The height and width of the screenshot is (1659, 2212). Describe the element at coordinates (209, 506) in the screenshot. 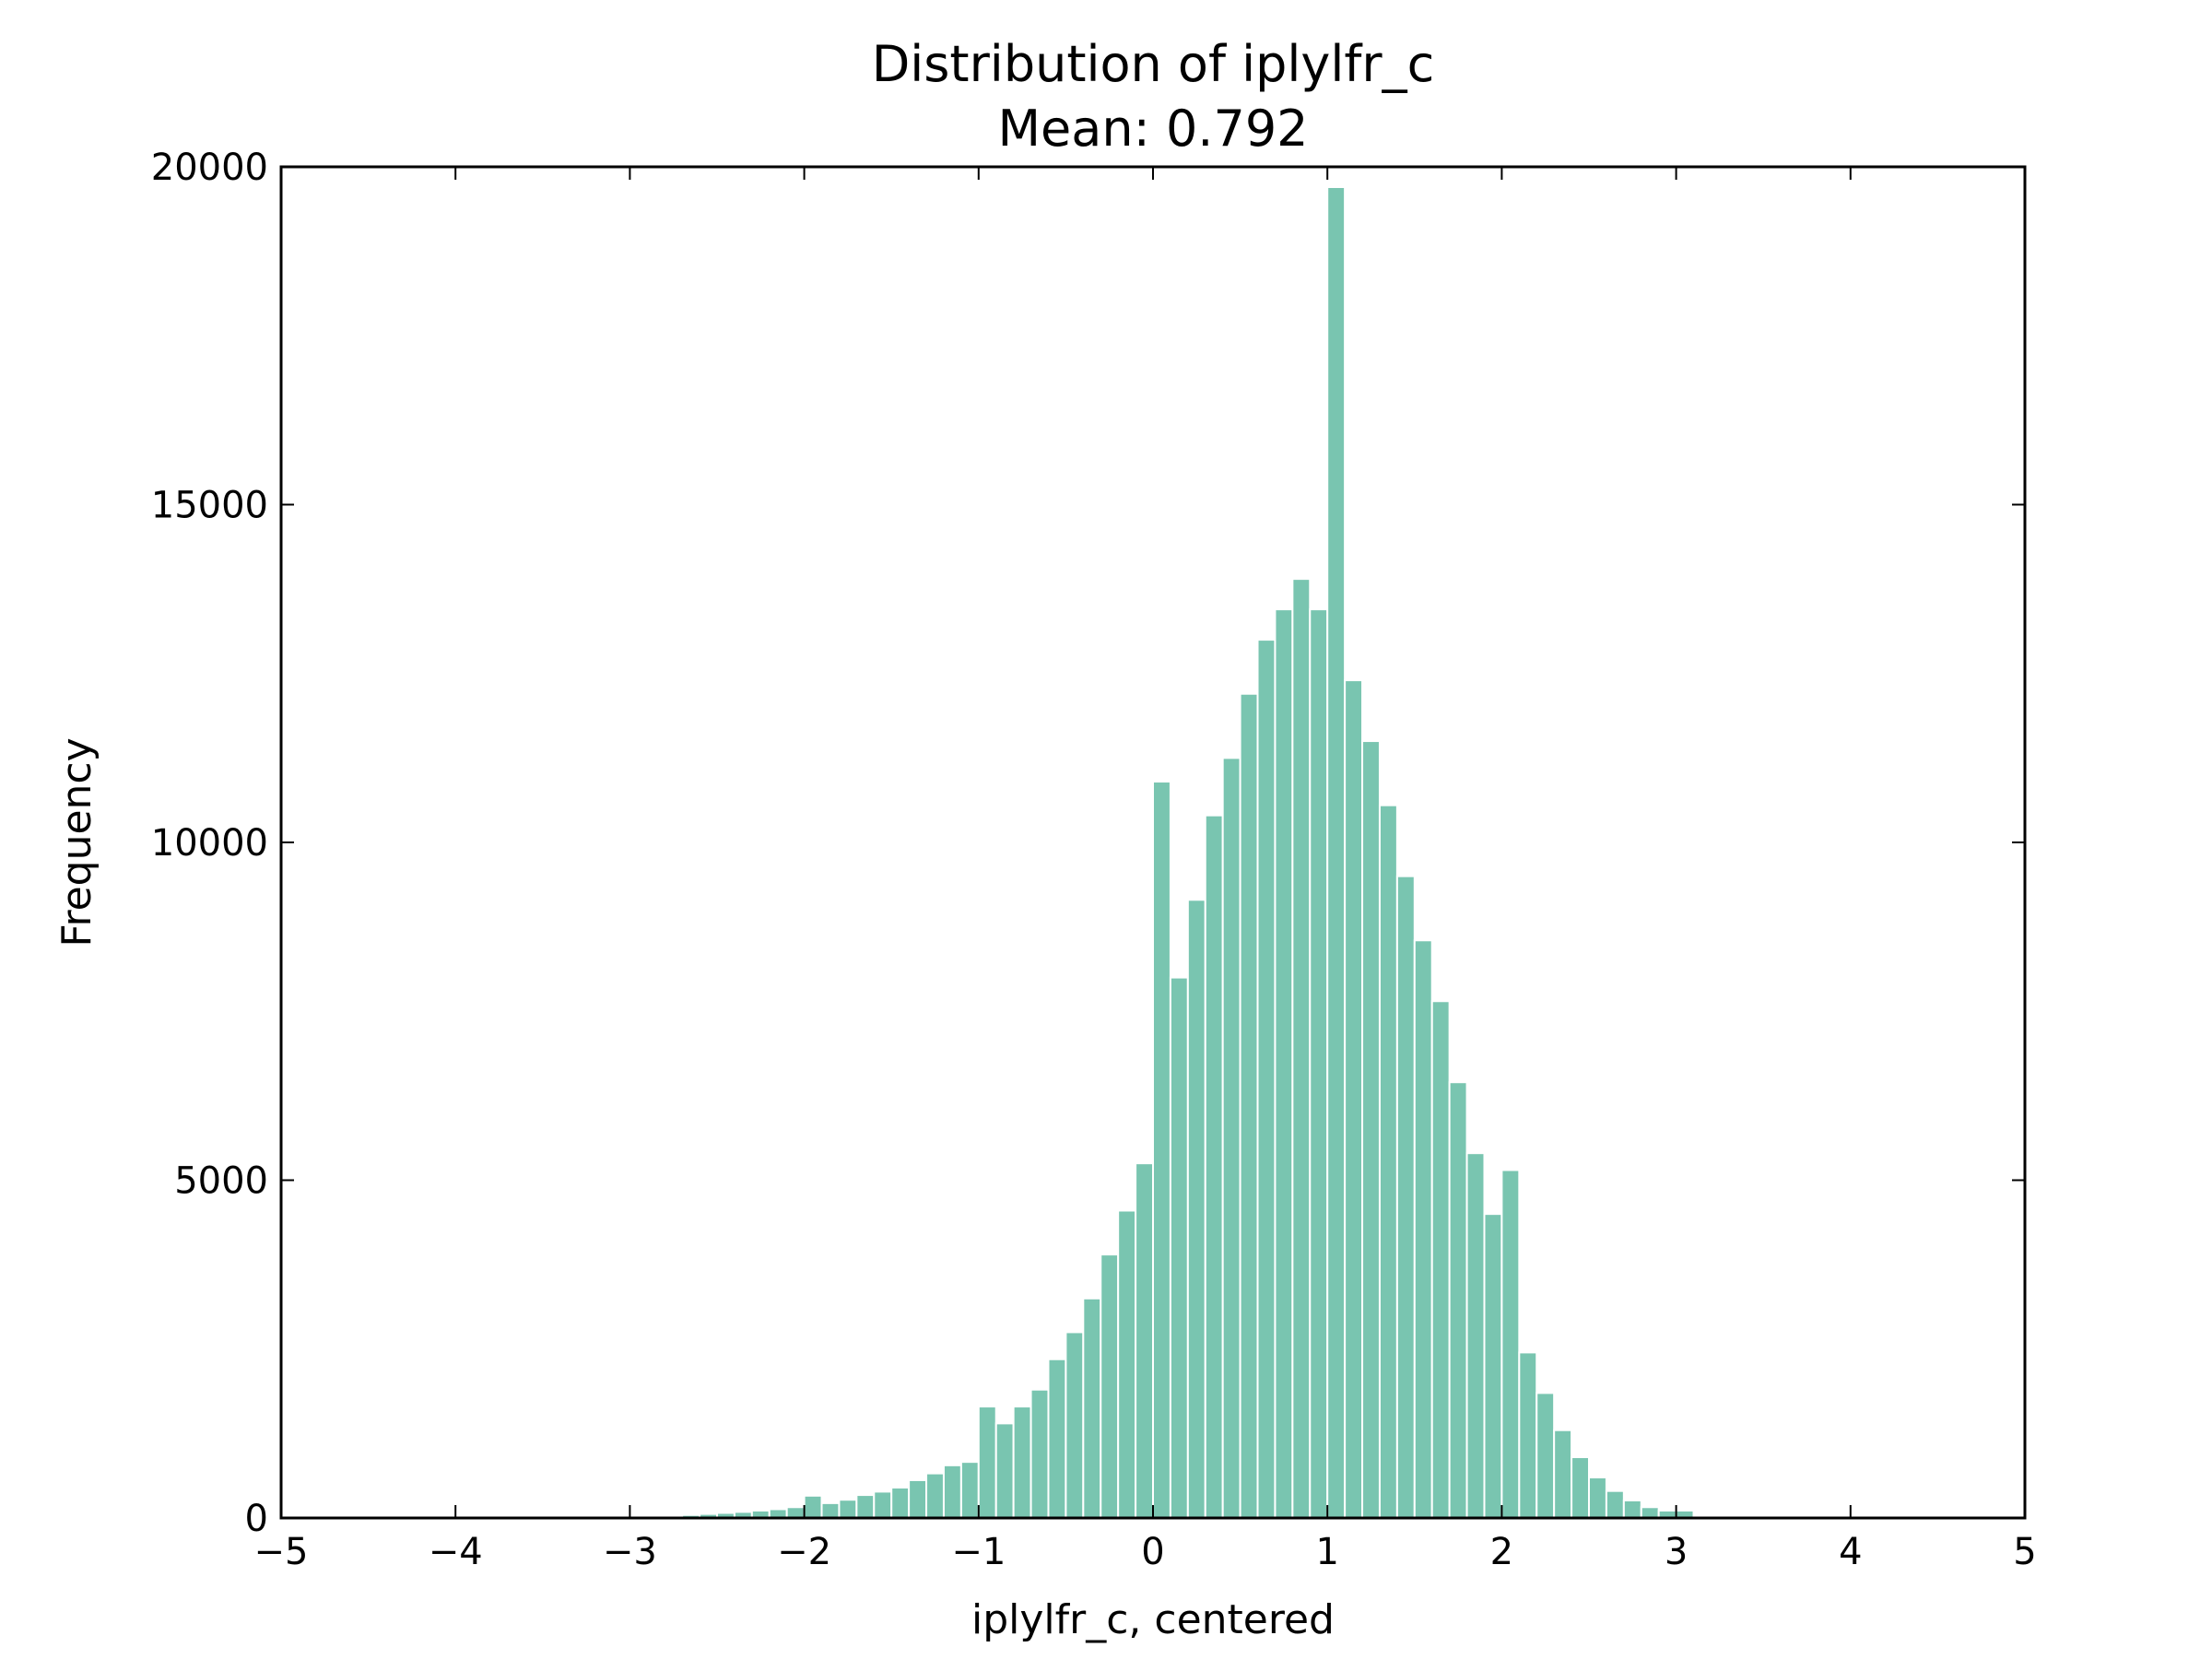

I see `y-tick-label: 15000` at that location.